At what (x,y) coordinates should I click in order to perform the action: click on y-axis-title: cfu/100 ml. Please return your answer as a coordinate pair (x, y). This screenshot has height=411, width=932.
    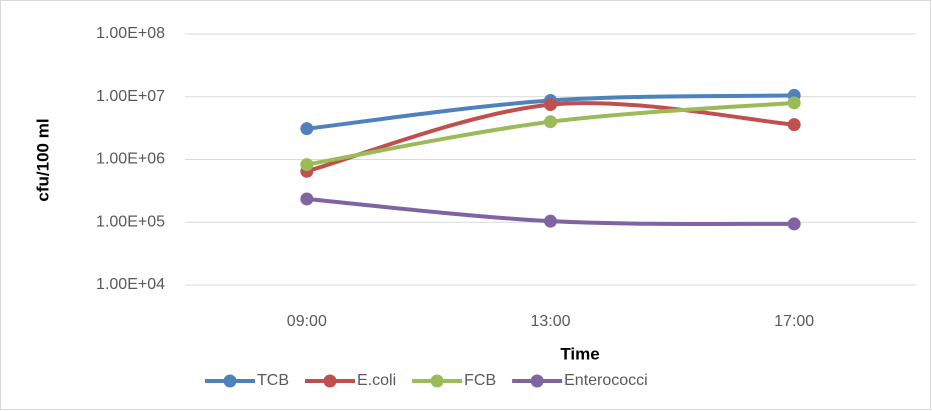
    Looking at the image, I should click on (42, 159).